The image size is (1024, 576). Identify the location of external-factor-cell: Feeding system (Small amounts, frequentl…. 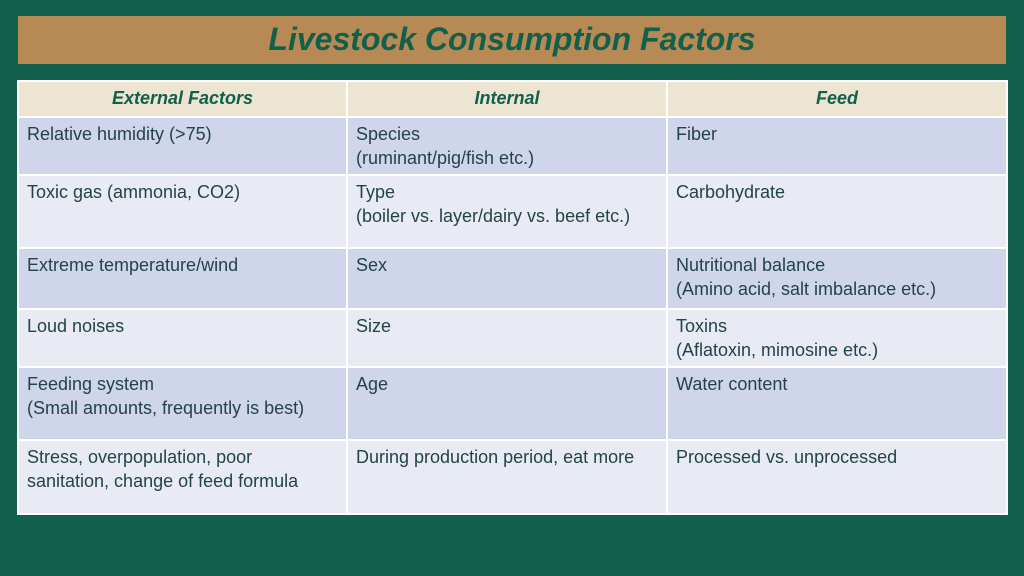
(182, 403).